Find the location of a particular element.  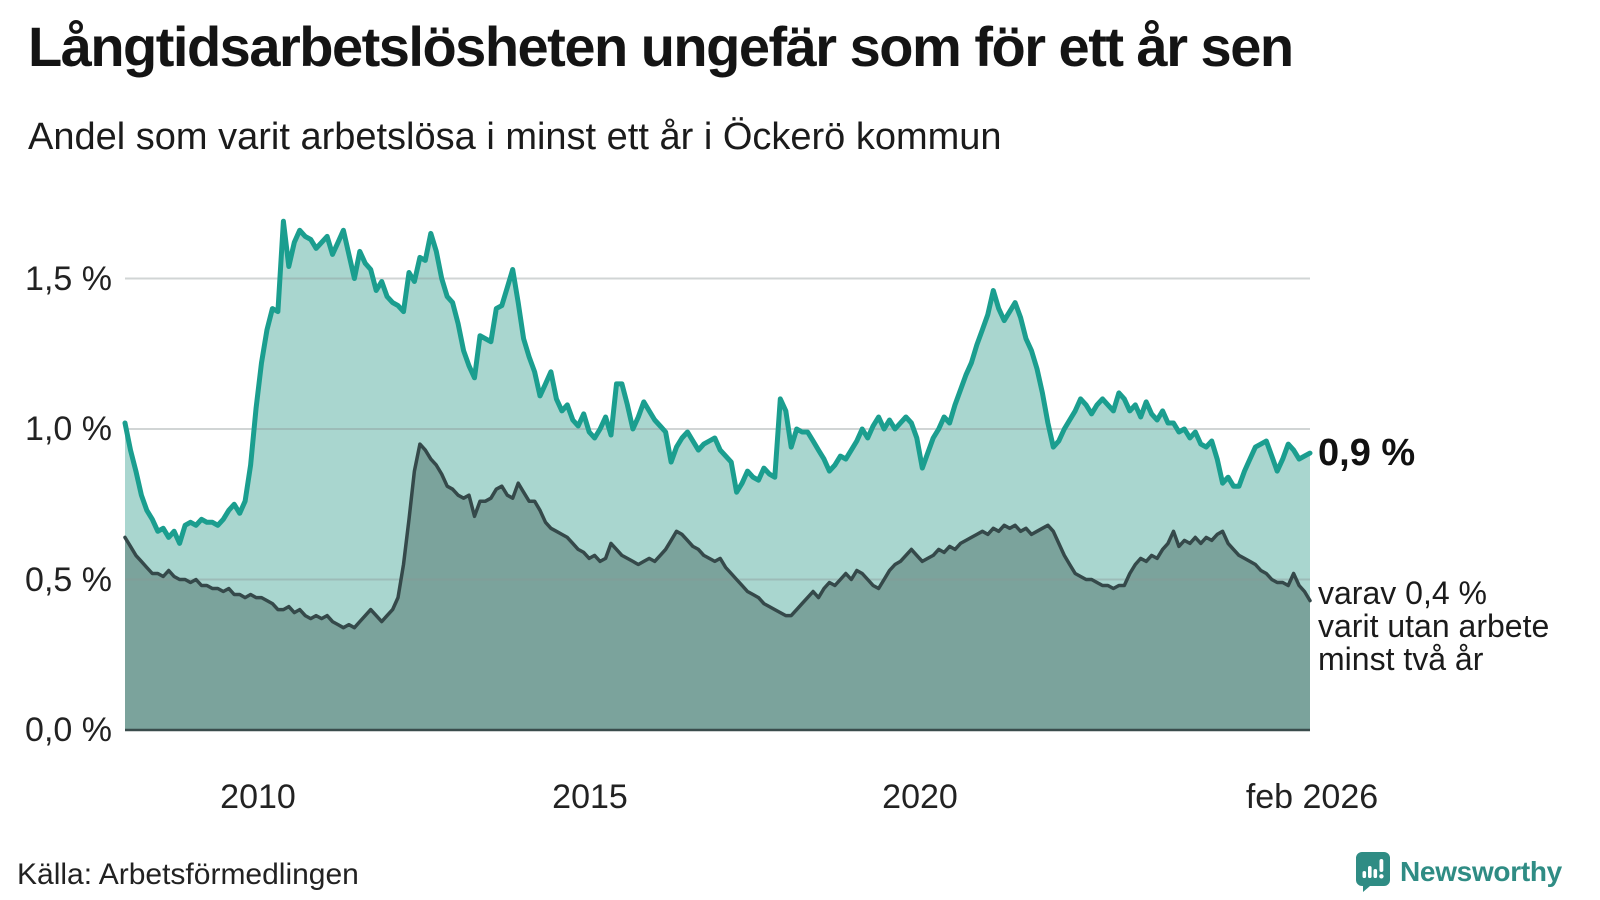

x-axis-tick-2010: 2010 is located at coordinates (258, 797).